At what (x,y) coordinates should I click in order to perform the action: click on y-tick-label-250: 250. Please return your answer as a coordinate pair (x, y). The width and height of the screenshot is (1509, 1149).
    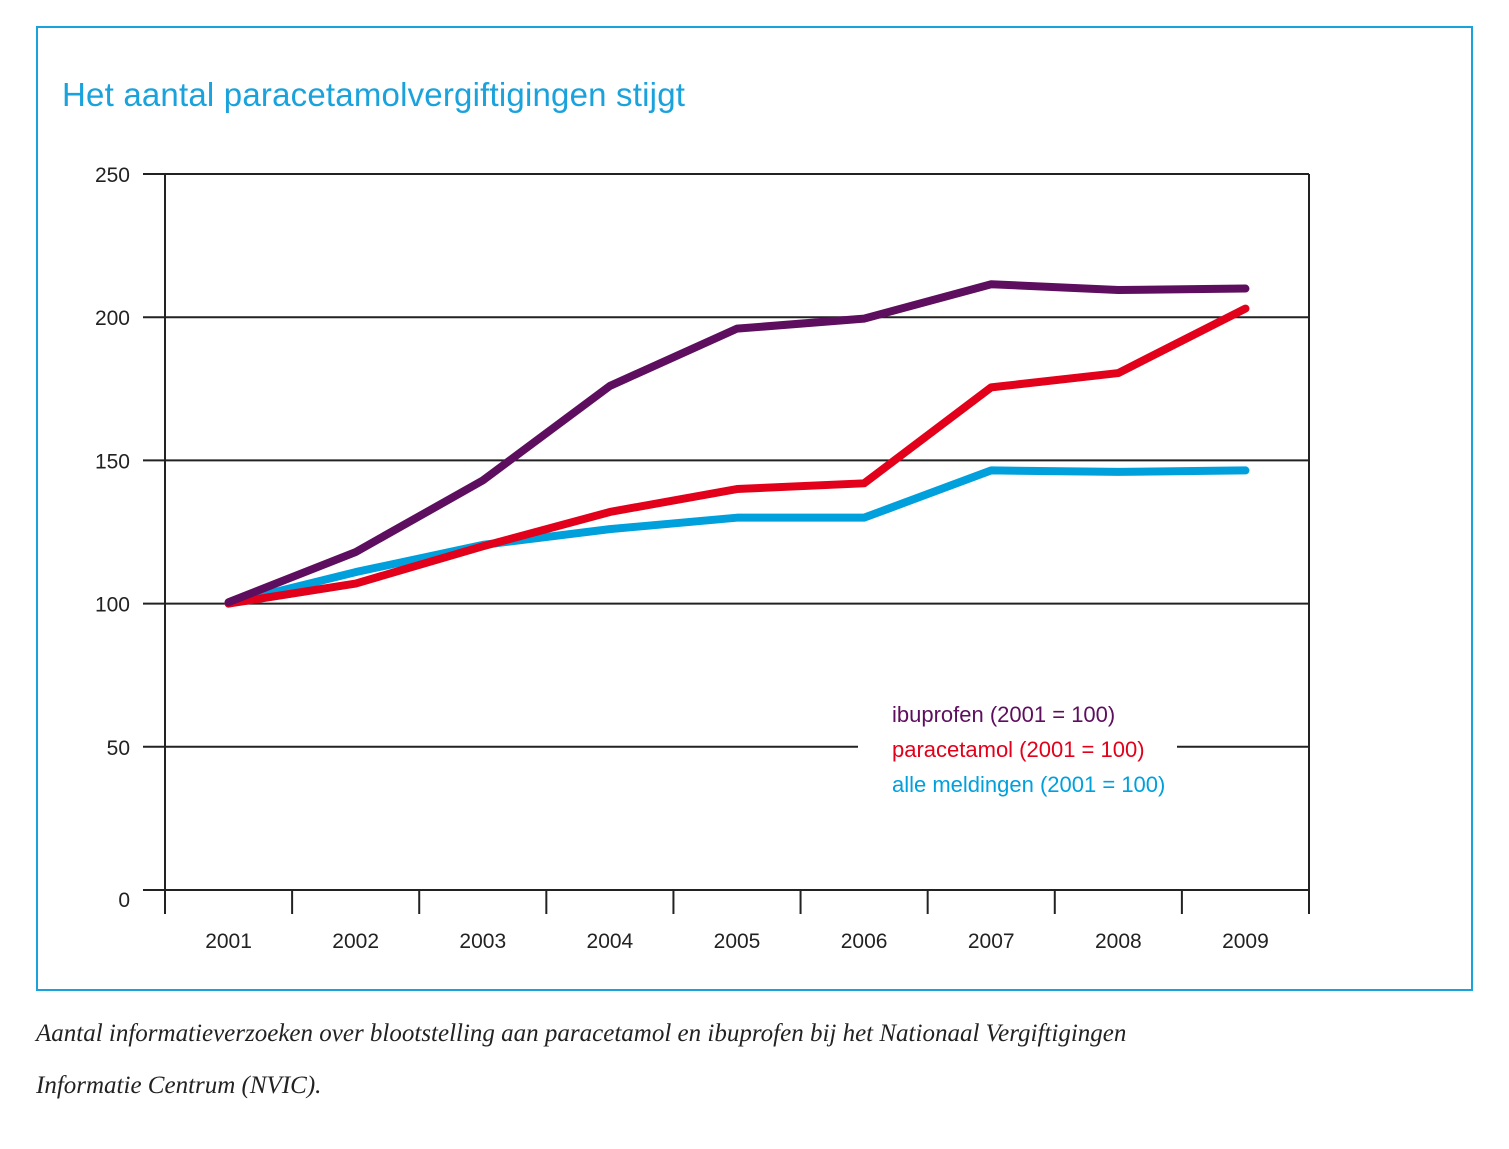
    Looking at the image, I should click on (112, 175).